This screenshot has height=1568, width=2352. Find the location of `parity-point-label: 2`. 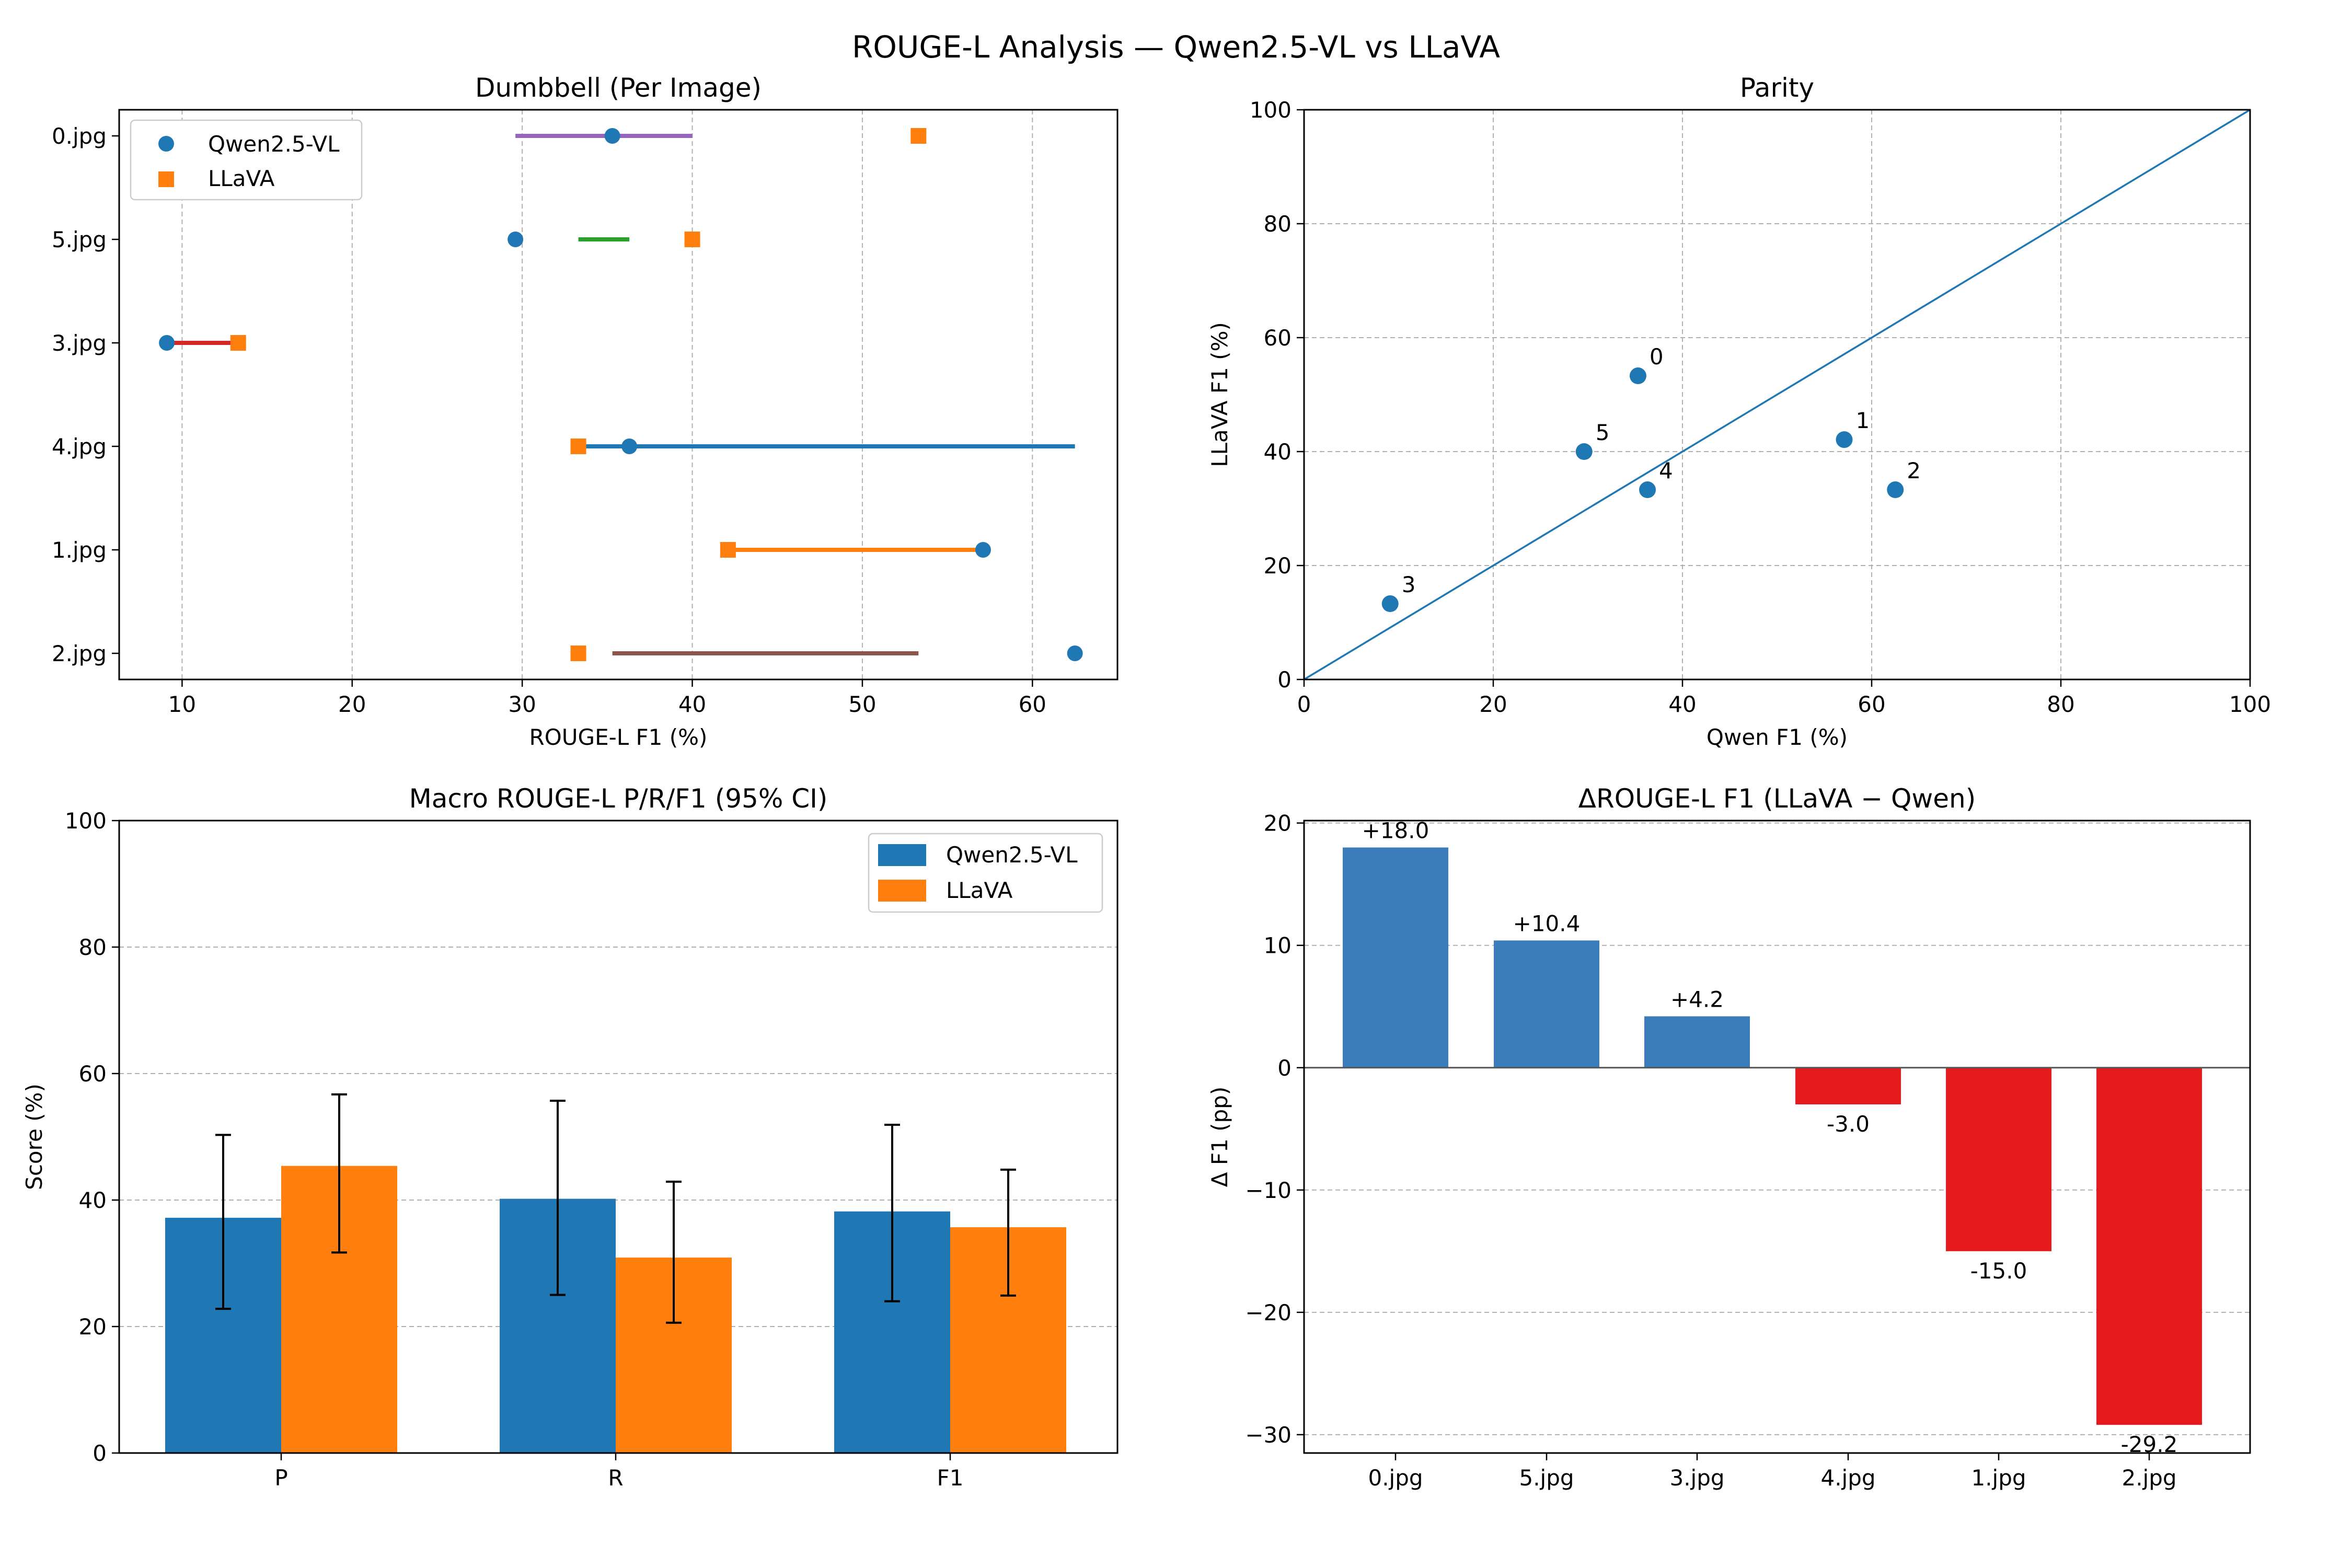

parity-point-label: 2 is located at coordinates (1914, 470).